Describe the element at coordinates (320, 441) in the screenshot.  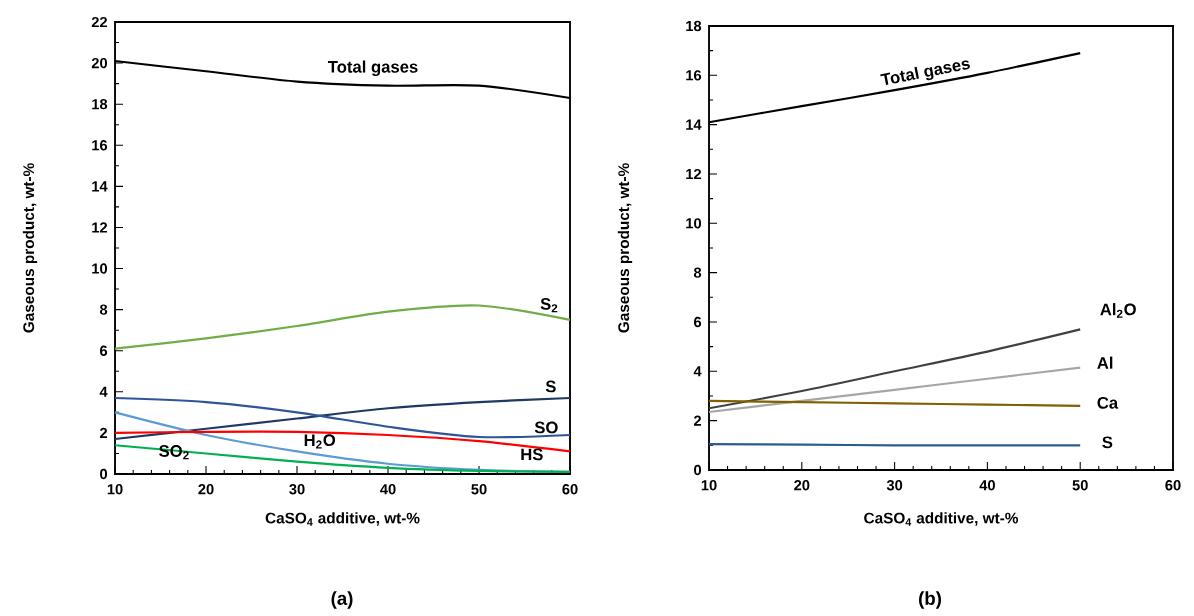
I see `series-label: H$_{2}$O` at that location.